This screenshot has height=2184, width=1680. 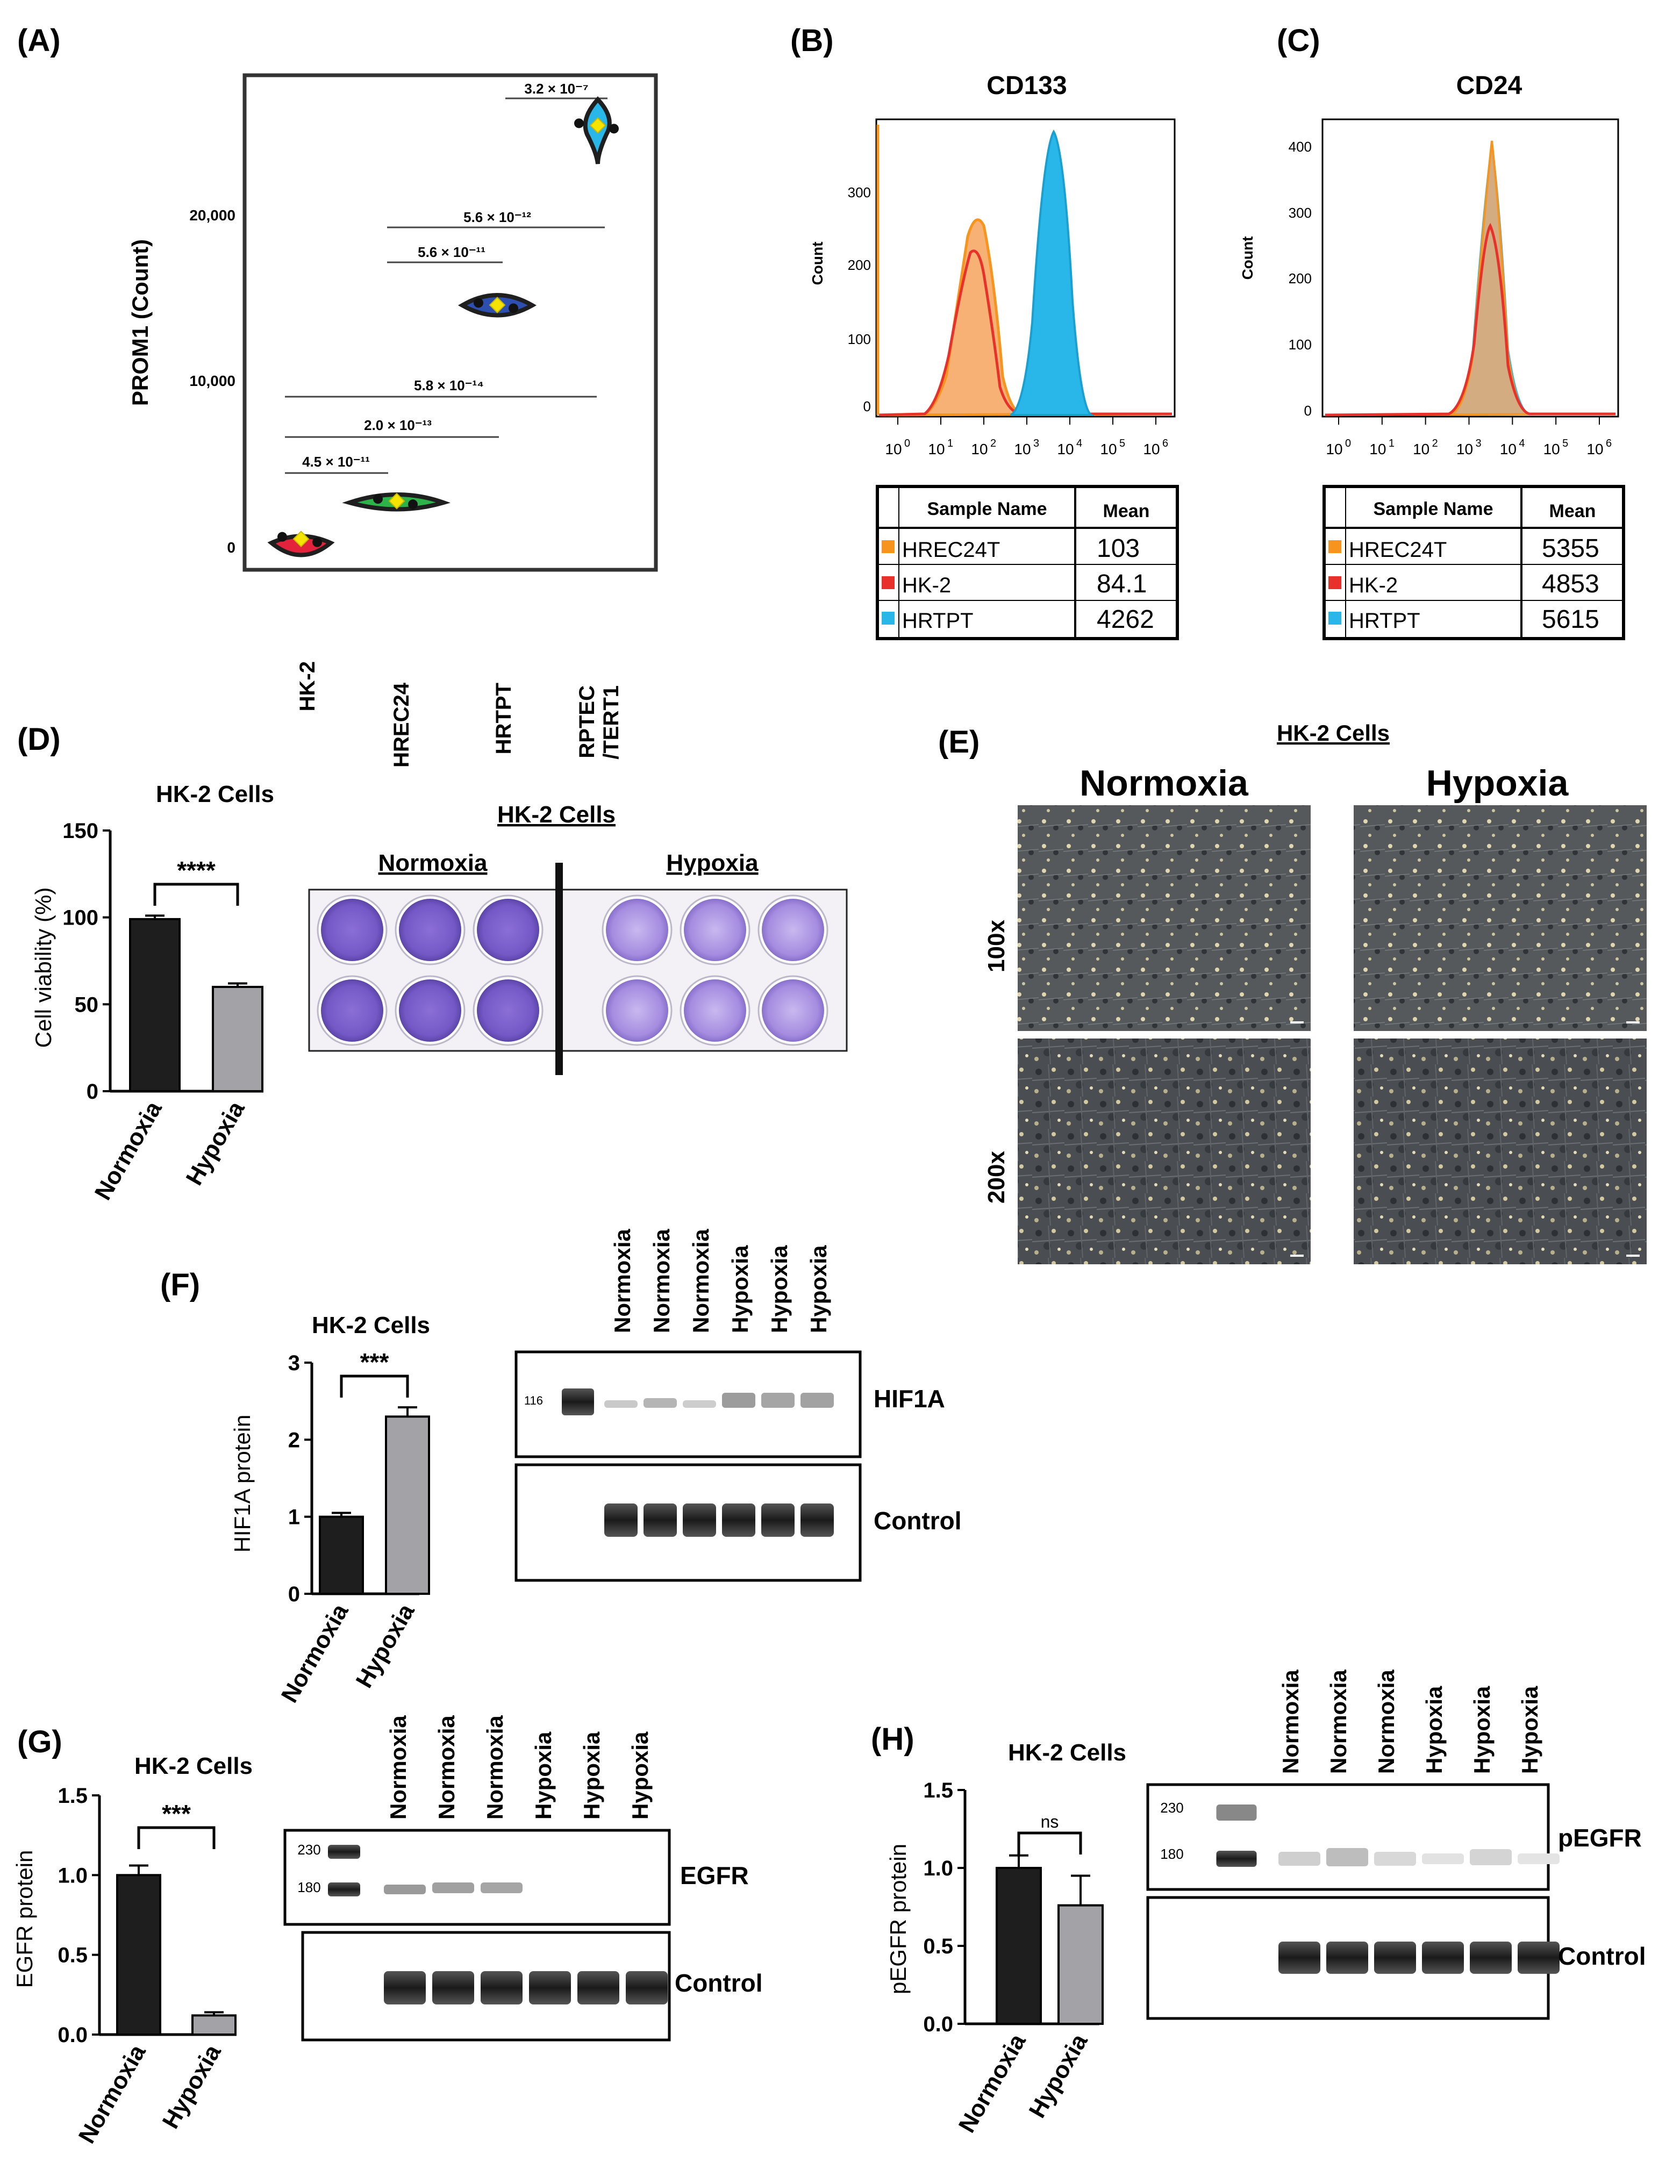 I want to click on panel-b-title: CD133, so click(x=1026, y=85).